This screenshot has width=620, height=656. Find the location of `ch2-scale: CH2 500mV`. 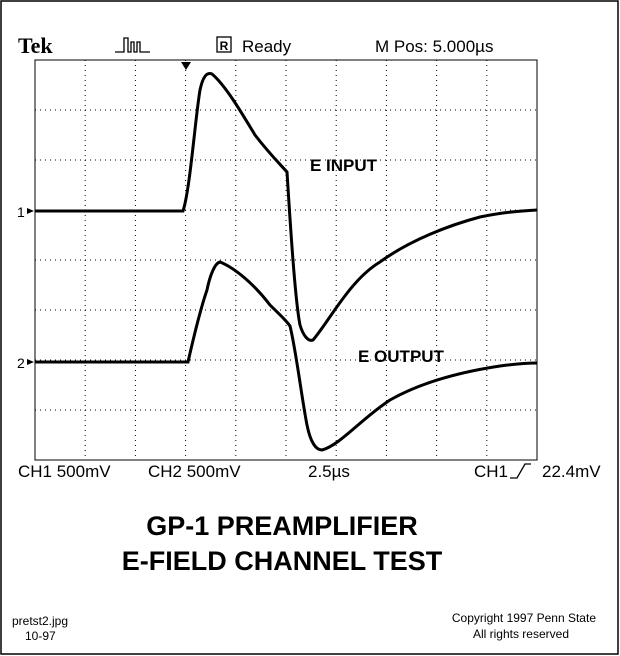

ch2-scale: CH2 500mV is located at coordinates (194, 471).